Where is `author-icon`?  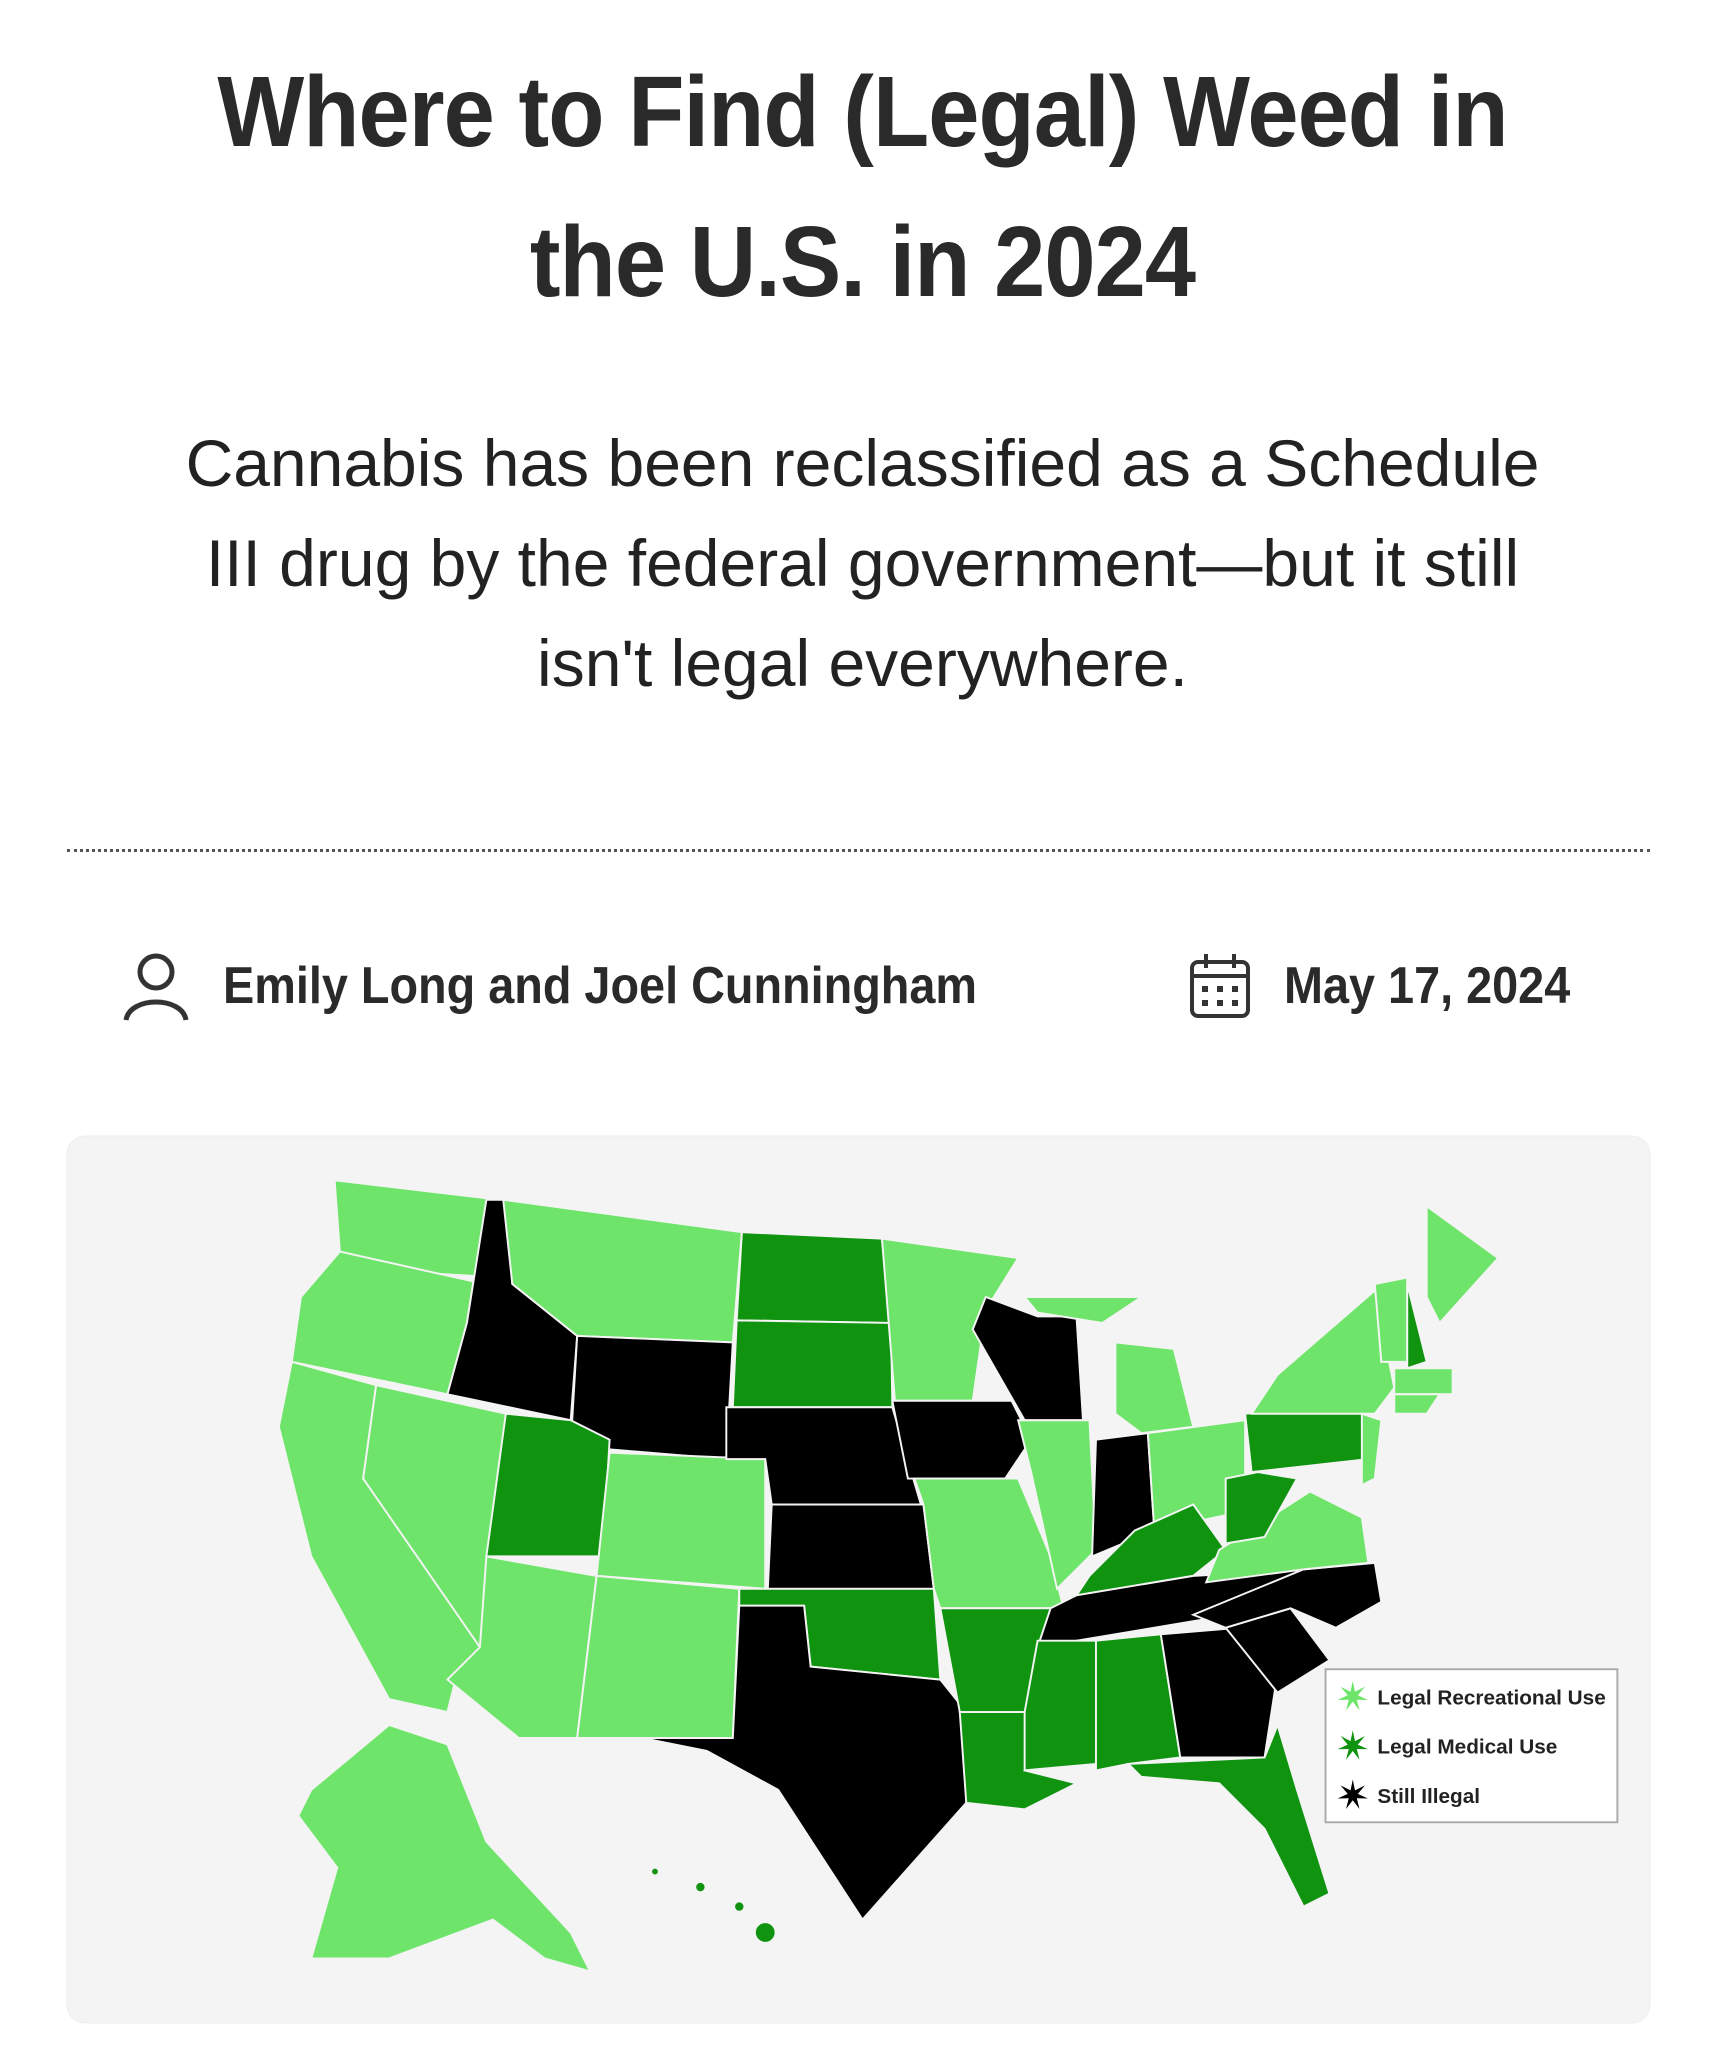
author-icon is located at coordinates (156, 987).